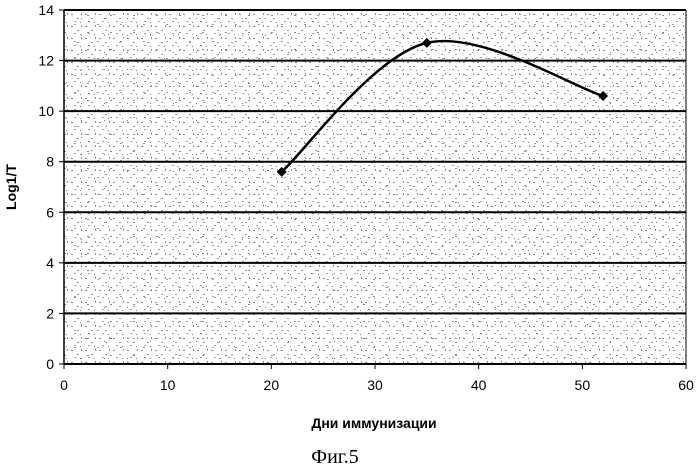 Image resolution: width=699 pixels, height=470 pixels. Describe the element at coordinates (479, 385) in the screenshot. I see `x-tick-label: 40` at that location.